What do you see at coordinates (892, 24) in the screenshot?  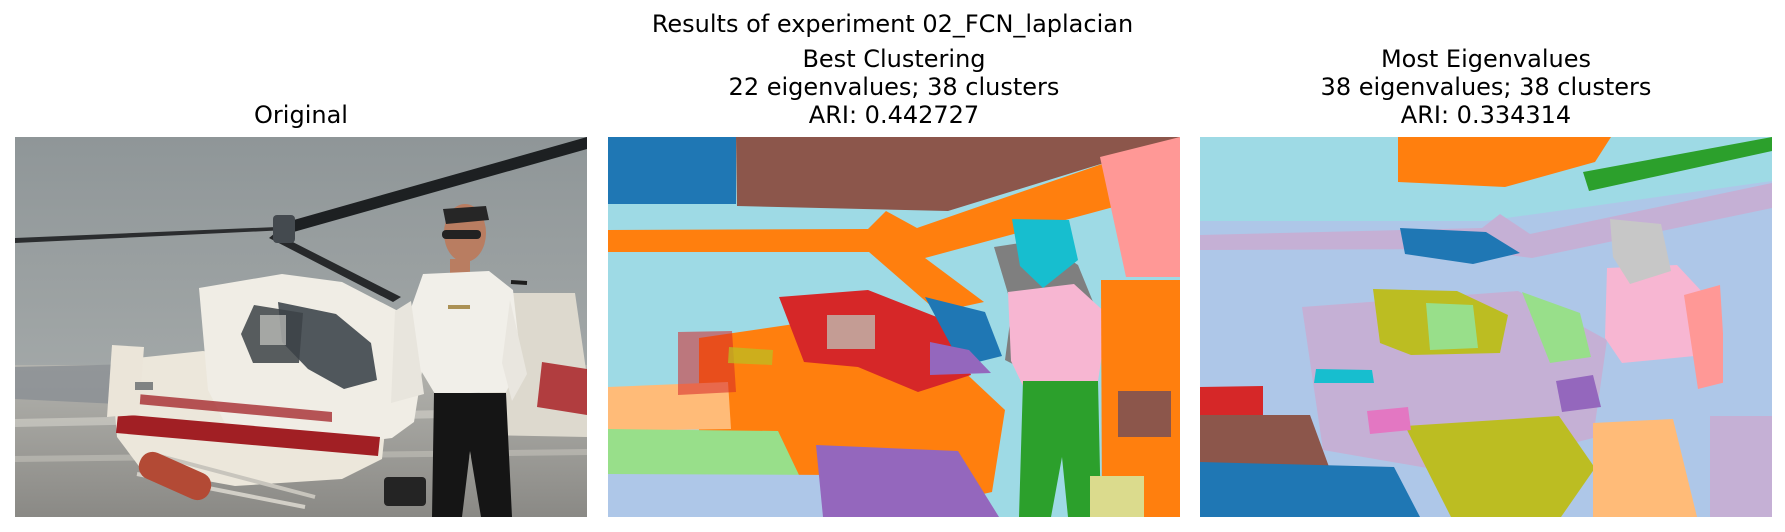 I see `figure-title: Results of experiment 02_FCN_laplacian` at bounding box center [892, 24].